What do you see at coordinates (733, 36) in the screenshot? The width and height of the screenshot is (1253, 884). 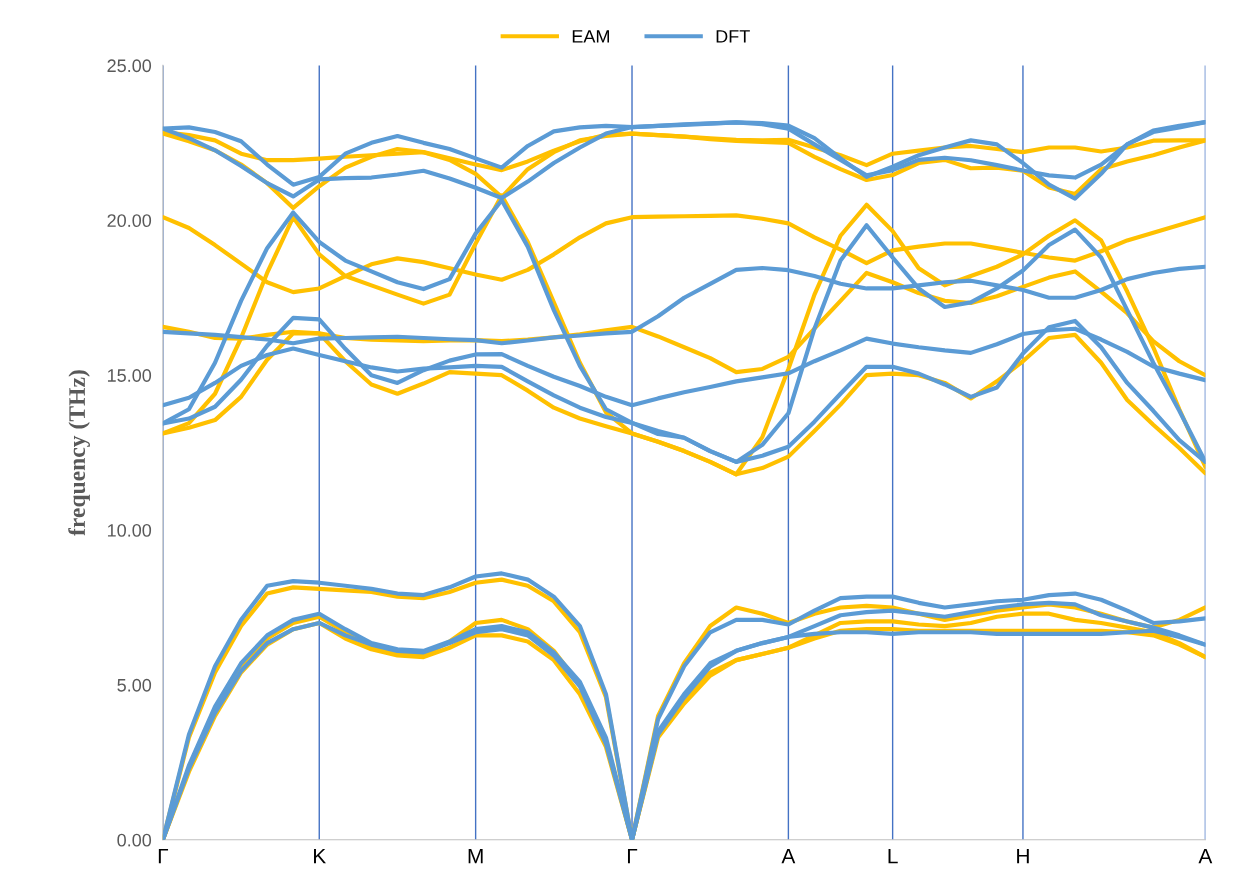 I see `legend-label: DFT` at bounding box center [733, 36].